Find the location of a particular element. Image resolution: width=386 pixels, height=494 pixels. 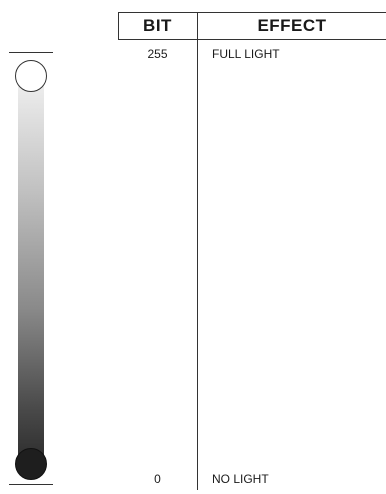

table-column-divider is located at coordinates (197, 251).